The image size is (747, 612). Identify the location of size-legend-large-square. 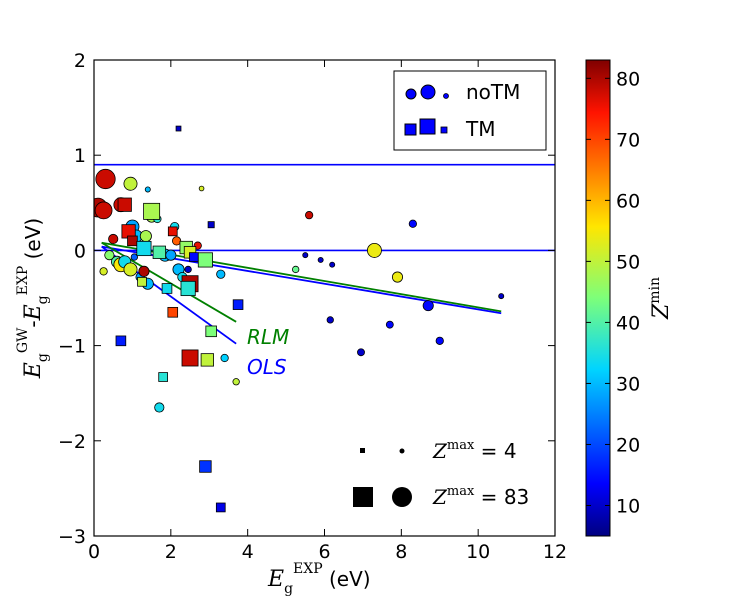
(363, 497).